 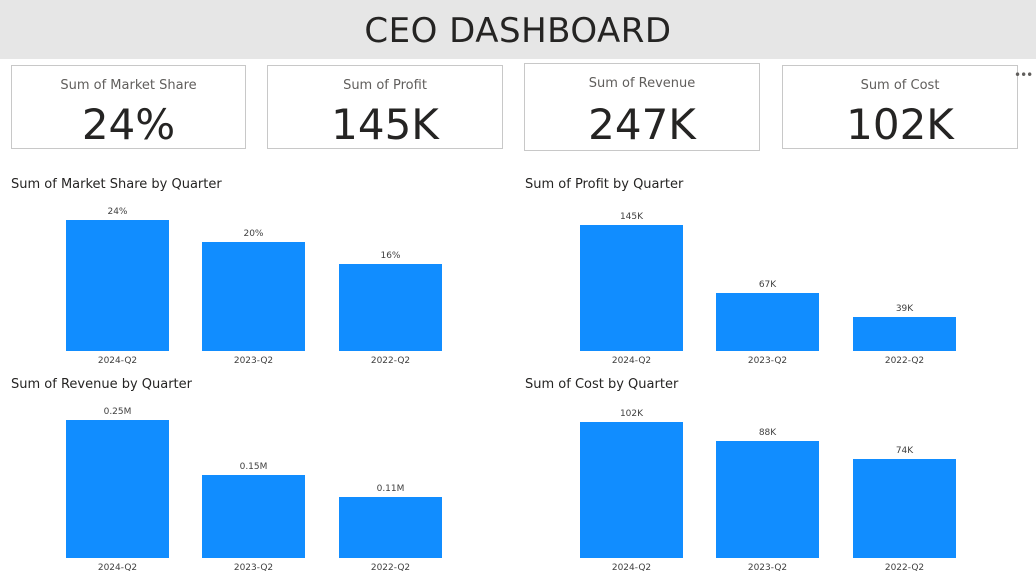 I want to click on chart-svg: 0.25M 2024-Q2 0.15M 2023-Q2 0.11M 2022-Q2, so click(x=254, y=490).